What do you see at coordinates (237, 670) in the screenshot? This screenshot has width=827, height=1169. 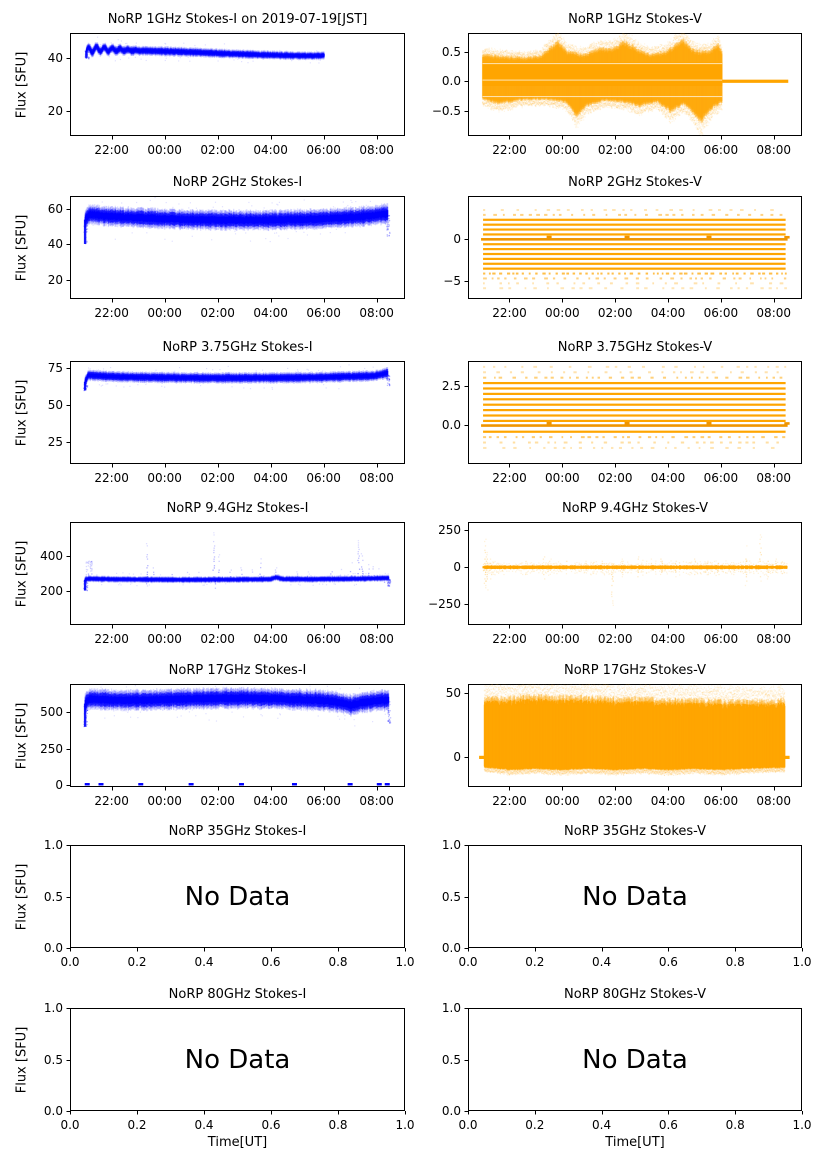 I see `plot-title: NoRP 17GHz Stokes-I` at bounding box center [237, 670].